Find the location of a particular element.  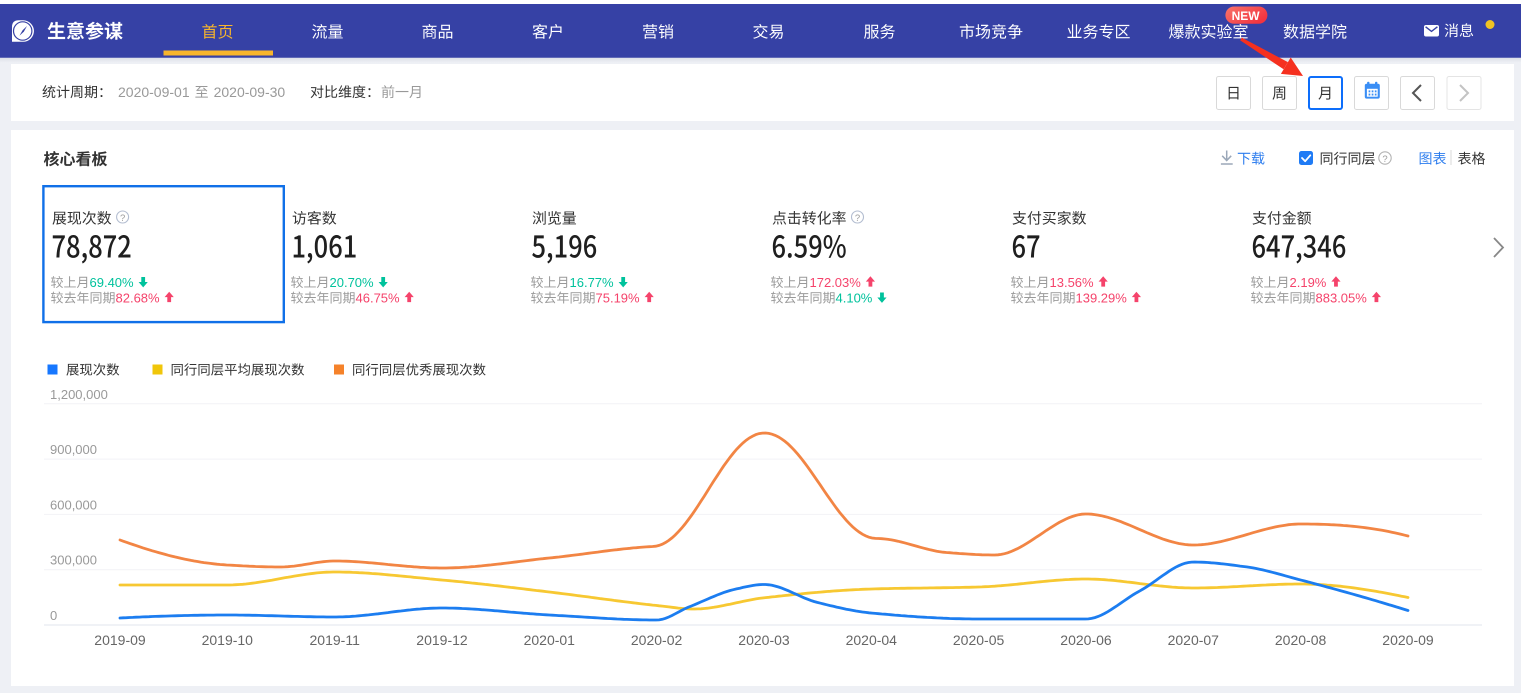

svg-text: 0 is located at coordinates (53, 615).